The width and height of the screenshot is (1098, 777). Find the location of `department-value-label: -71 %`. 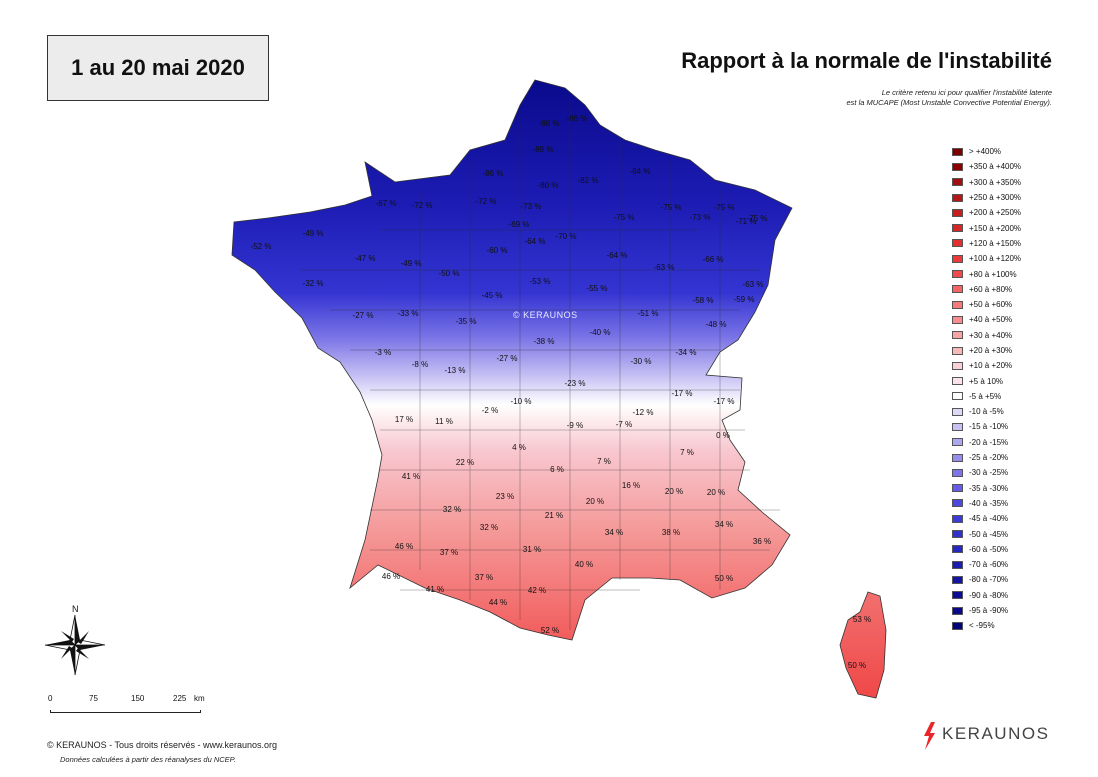

department-value-label: -71 % is located at coordinates (746, 221).